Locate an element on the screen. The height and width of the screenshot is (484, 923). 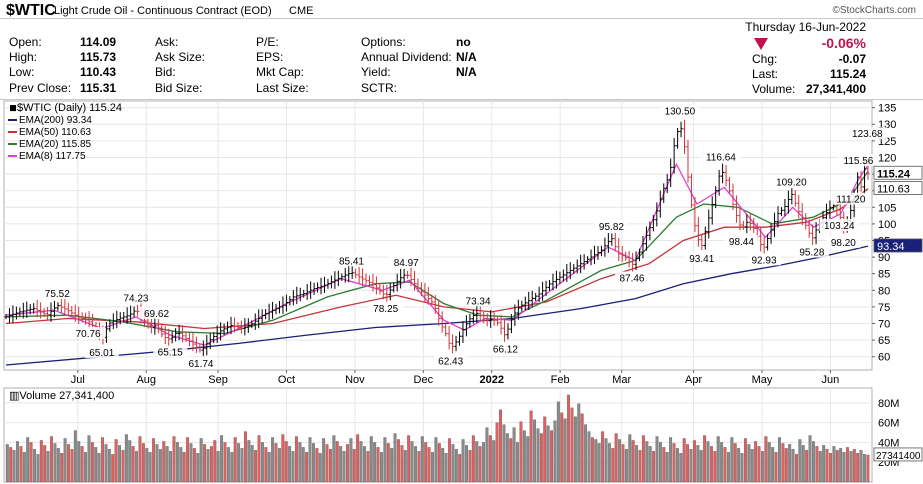
volume-value: 27,341,400 is located at coordinates (836, 89).